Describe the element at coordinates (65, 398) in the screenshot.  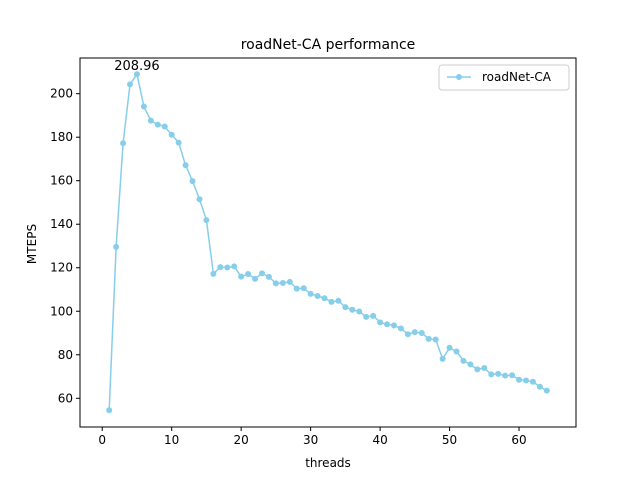
I see `y-tick-label: 60` at that location.